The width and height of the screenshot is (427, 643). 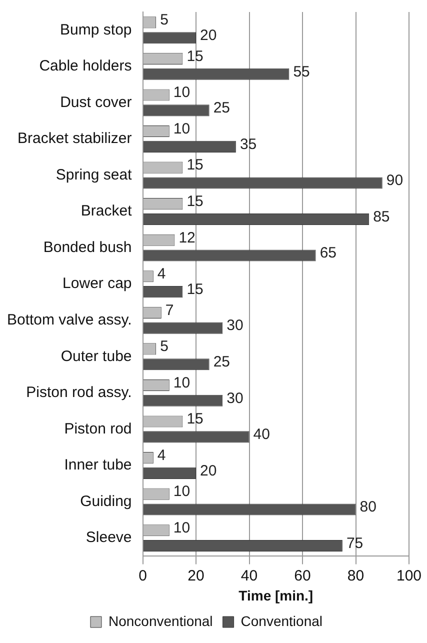 What do you see at coordinates (85, 66) in the screenshot?
I see `y-tick-label: Cable holders` at bounding box center [85, 66].